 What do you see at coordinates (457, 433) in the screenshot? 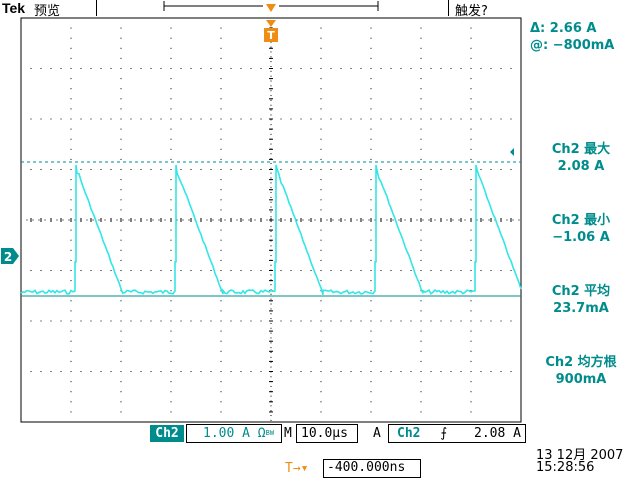
I see `trigger-settings-box: Ch2 ⨍ 2.08 A` at bounding box center [457, 433].